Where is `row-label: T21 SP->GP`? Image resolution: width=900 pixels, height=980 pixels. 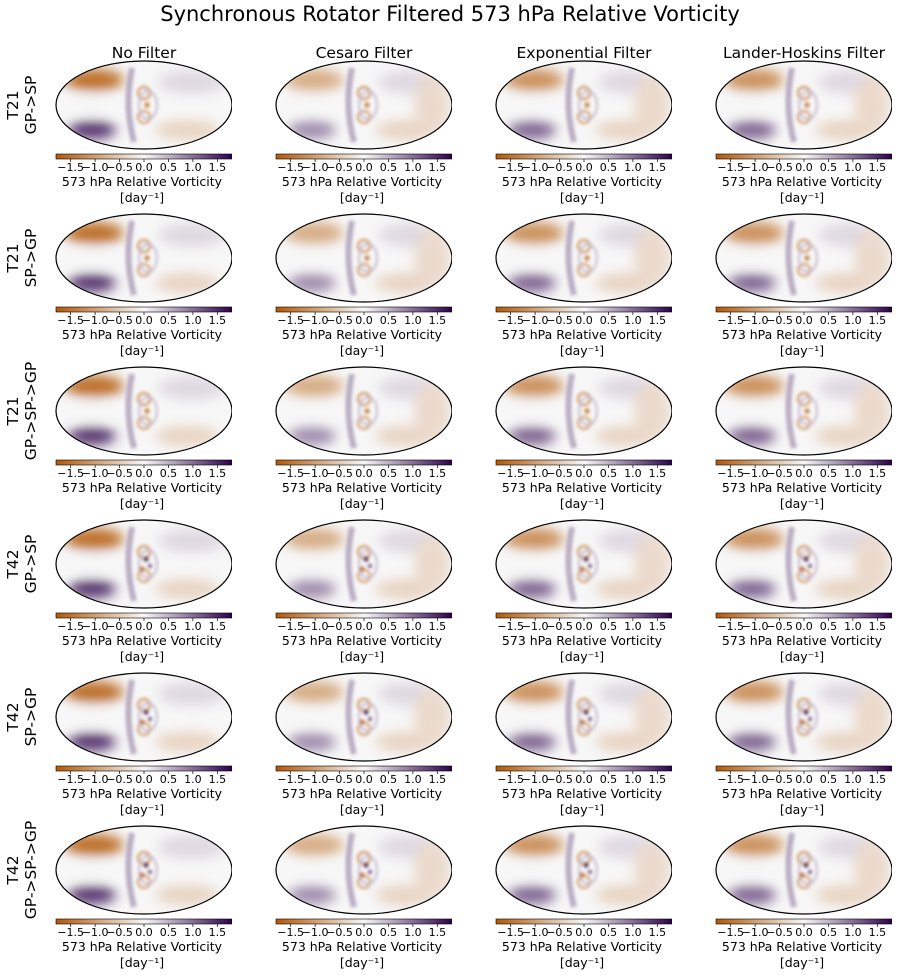
row-label: T21 SP->GP is located at coordinates (24, 258).